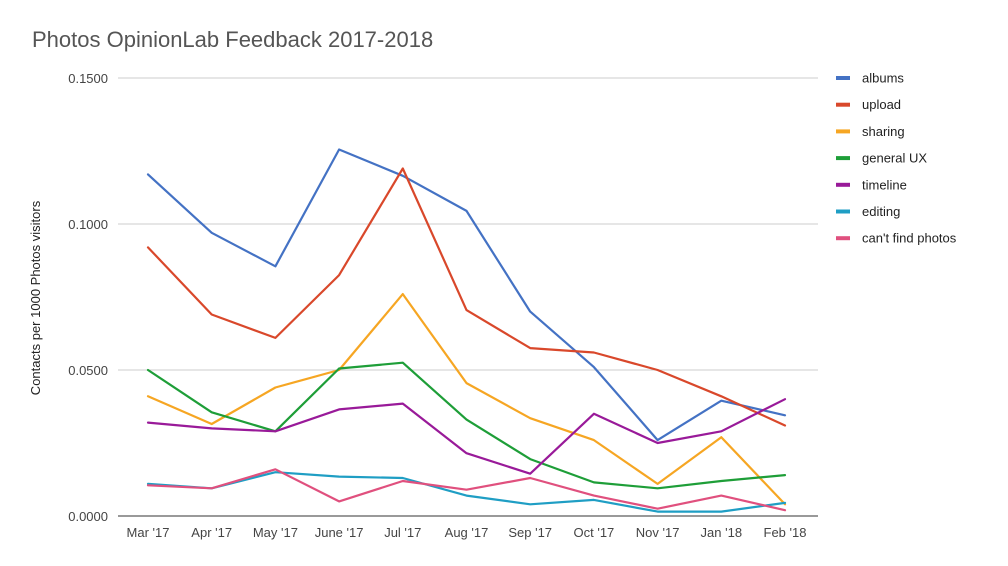  Describe the element at coordinates (843, 211) in the screenshot. I see `legend-swatch-editing` at that location.